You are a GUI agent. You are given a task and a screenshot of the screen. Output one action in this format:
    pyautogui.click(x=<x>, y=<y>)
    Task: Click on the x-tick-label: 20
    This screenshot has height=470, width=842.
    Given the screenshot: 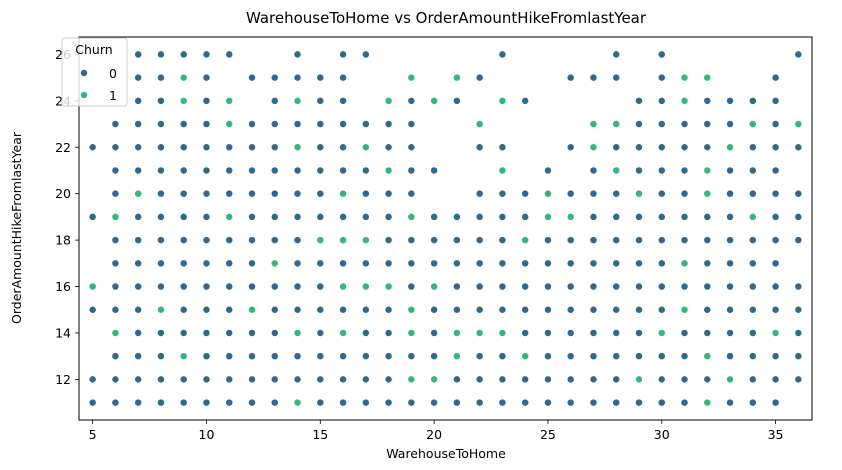 What is the action you would take?
    pyautogui.click(x=434, y=434)
    